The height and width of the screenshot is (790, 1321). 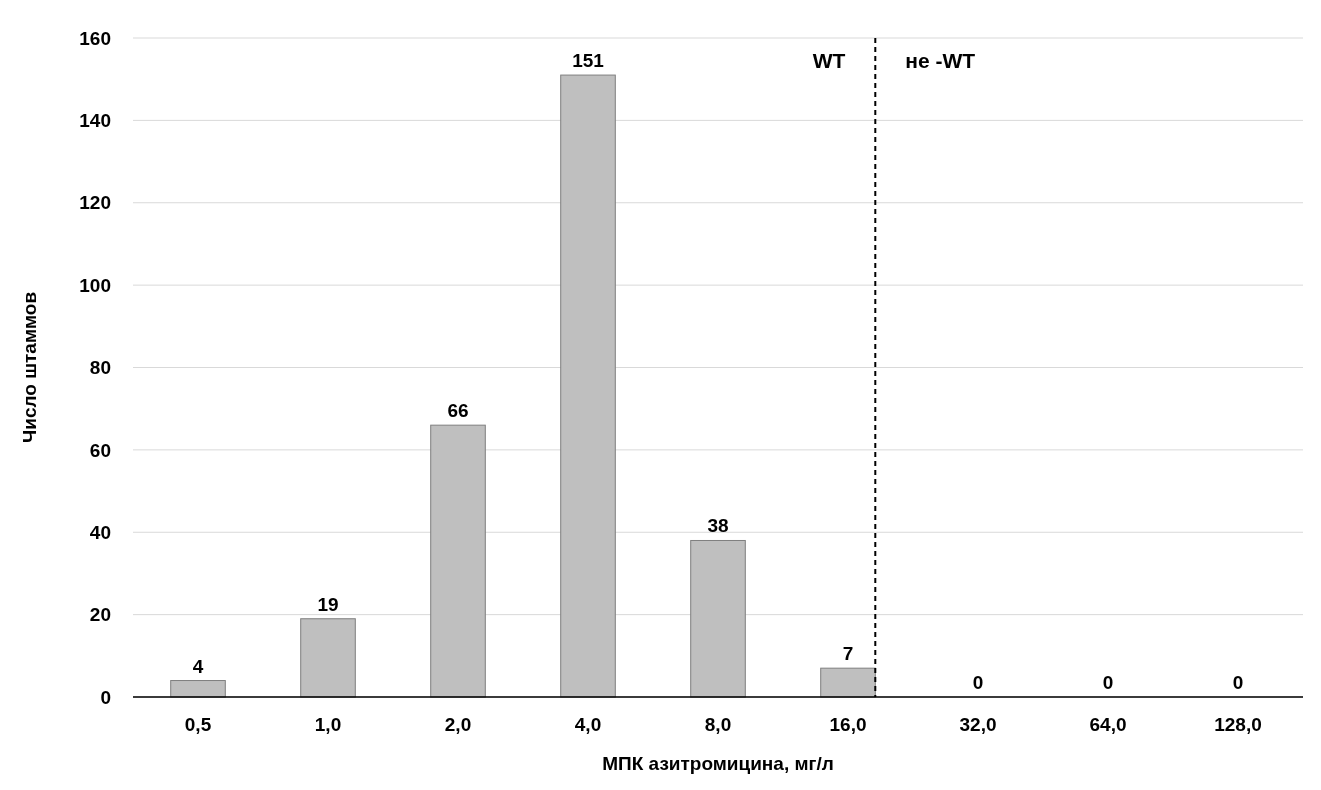 What do you see at coordinates (328, 604) in the screenshot?
I see `data-label: 19` at bounding box center [328, 604].